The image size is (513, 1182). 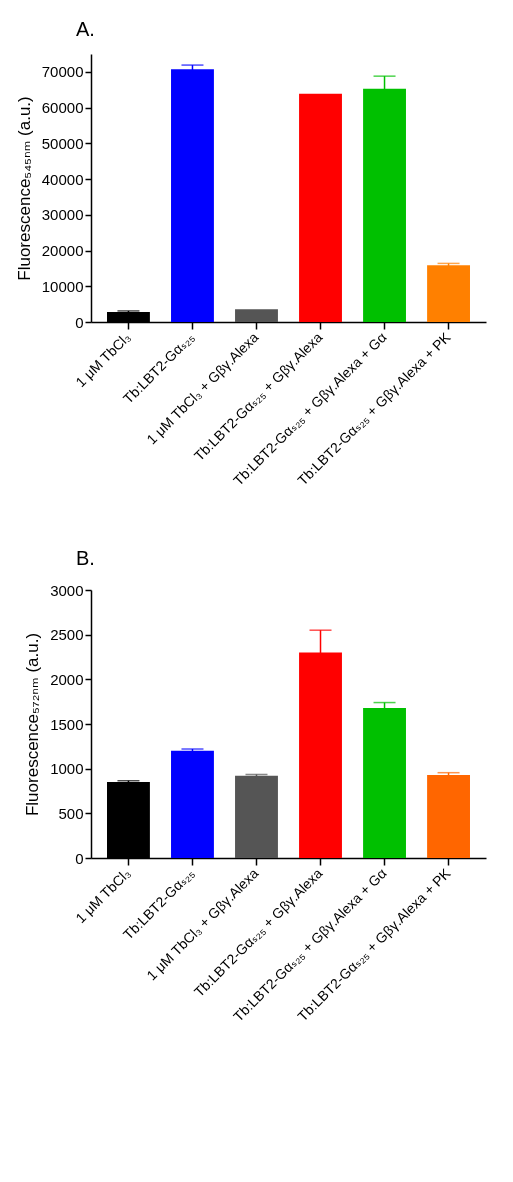 I want to click on y-tick-label: 1500, so click(x=67, y=724).